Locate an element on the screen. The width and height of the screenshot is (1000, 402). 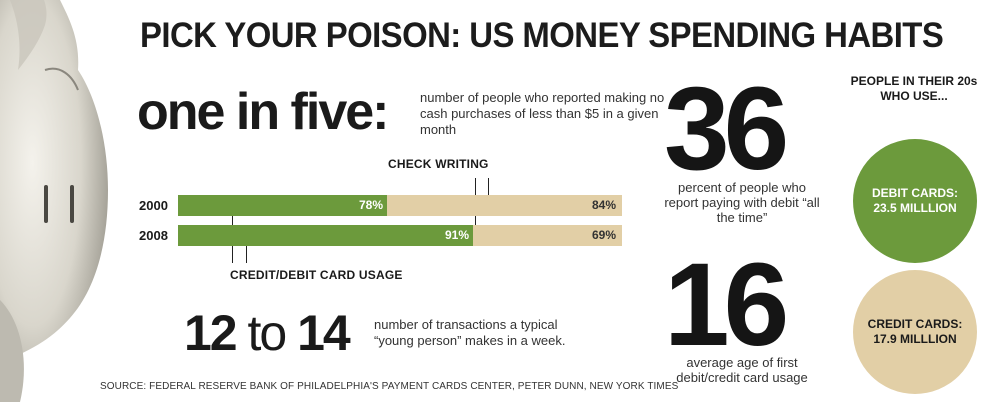
card-usage-value-2000: 78% is located at coordinates (370, 205).